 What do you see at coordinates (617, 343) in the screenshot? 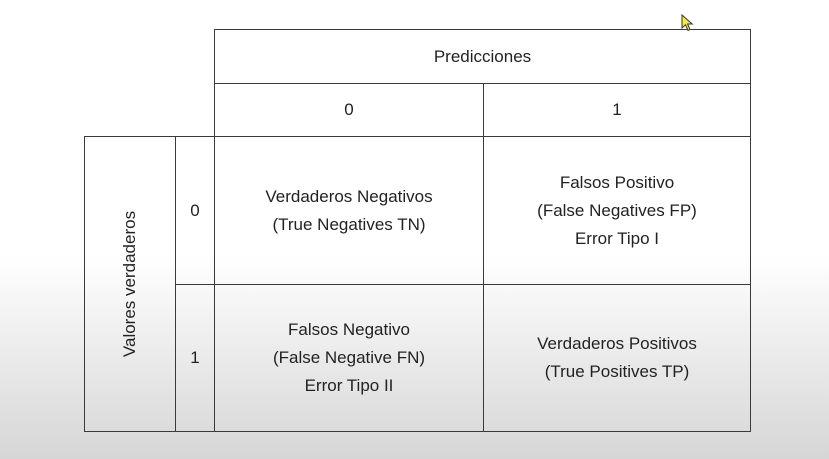
I see `tp-title: Verdaderos Positivos` at bounding box center [617, 343].